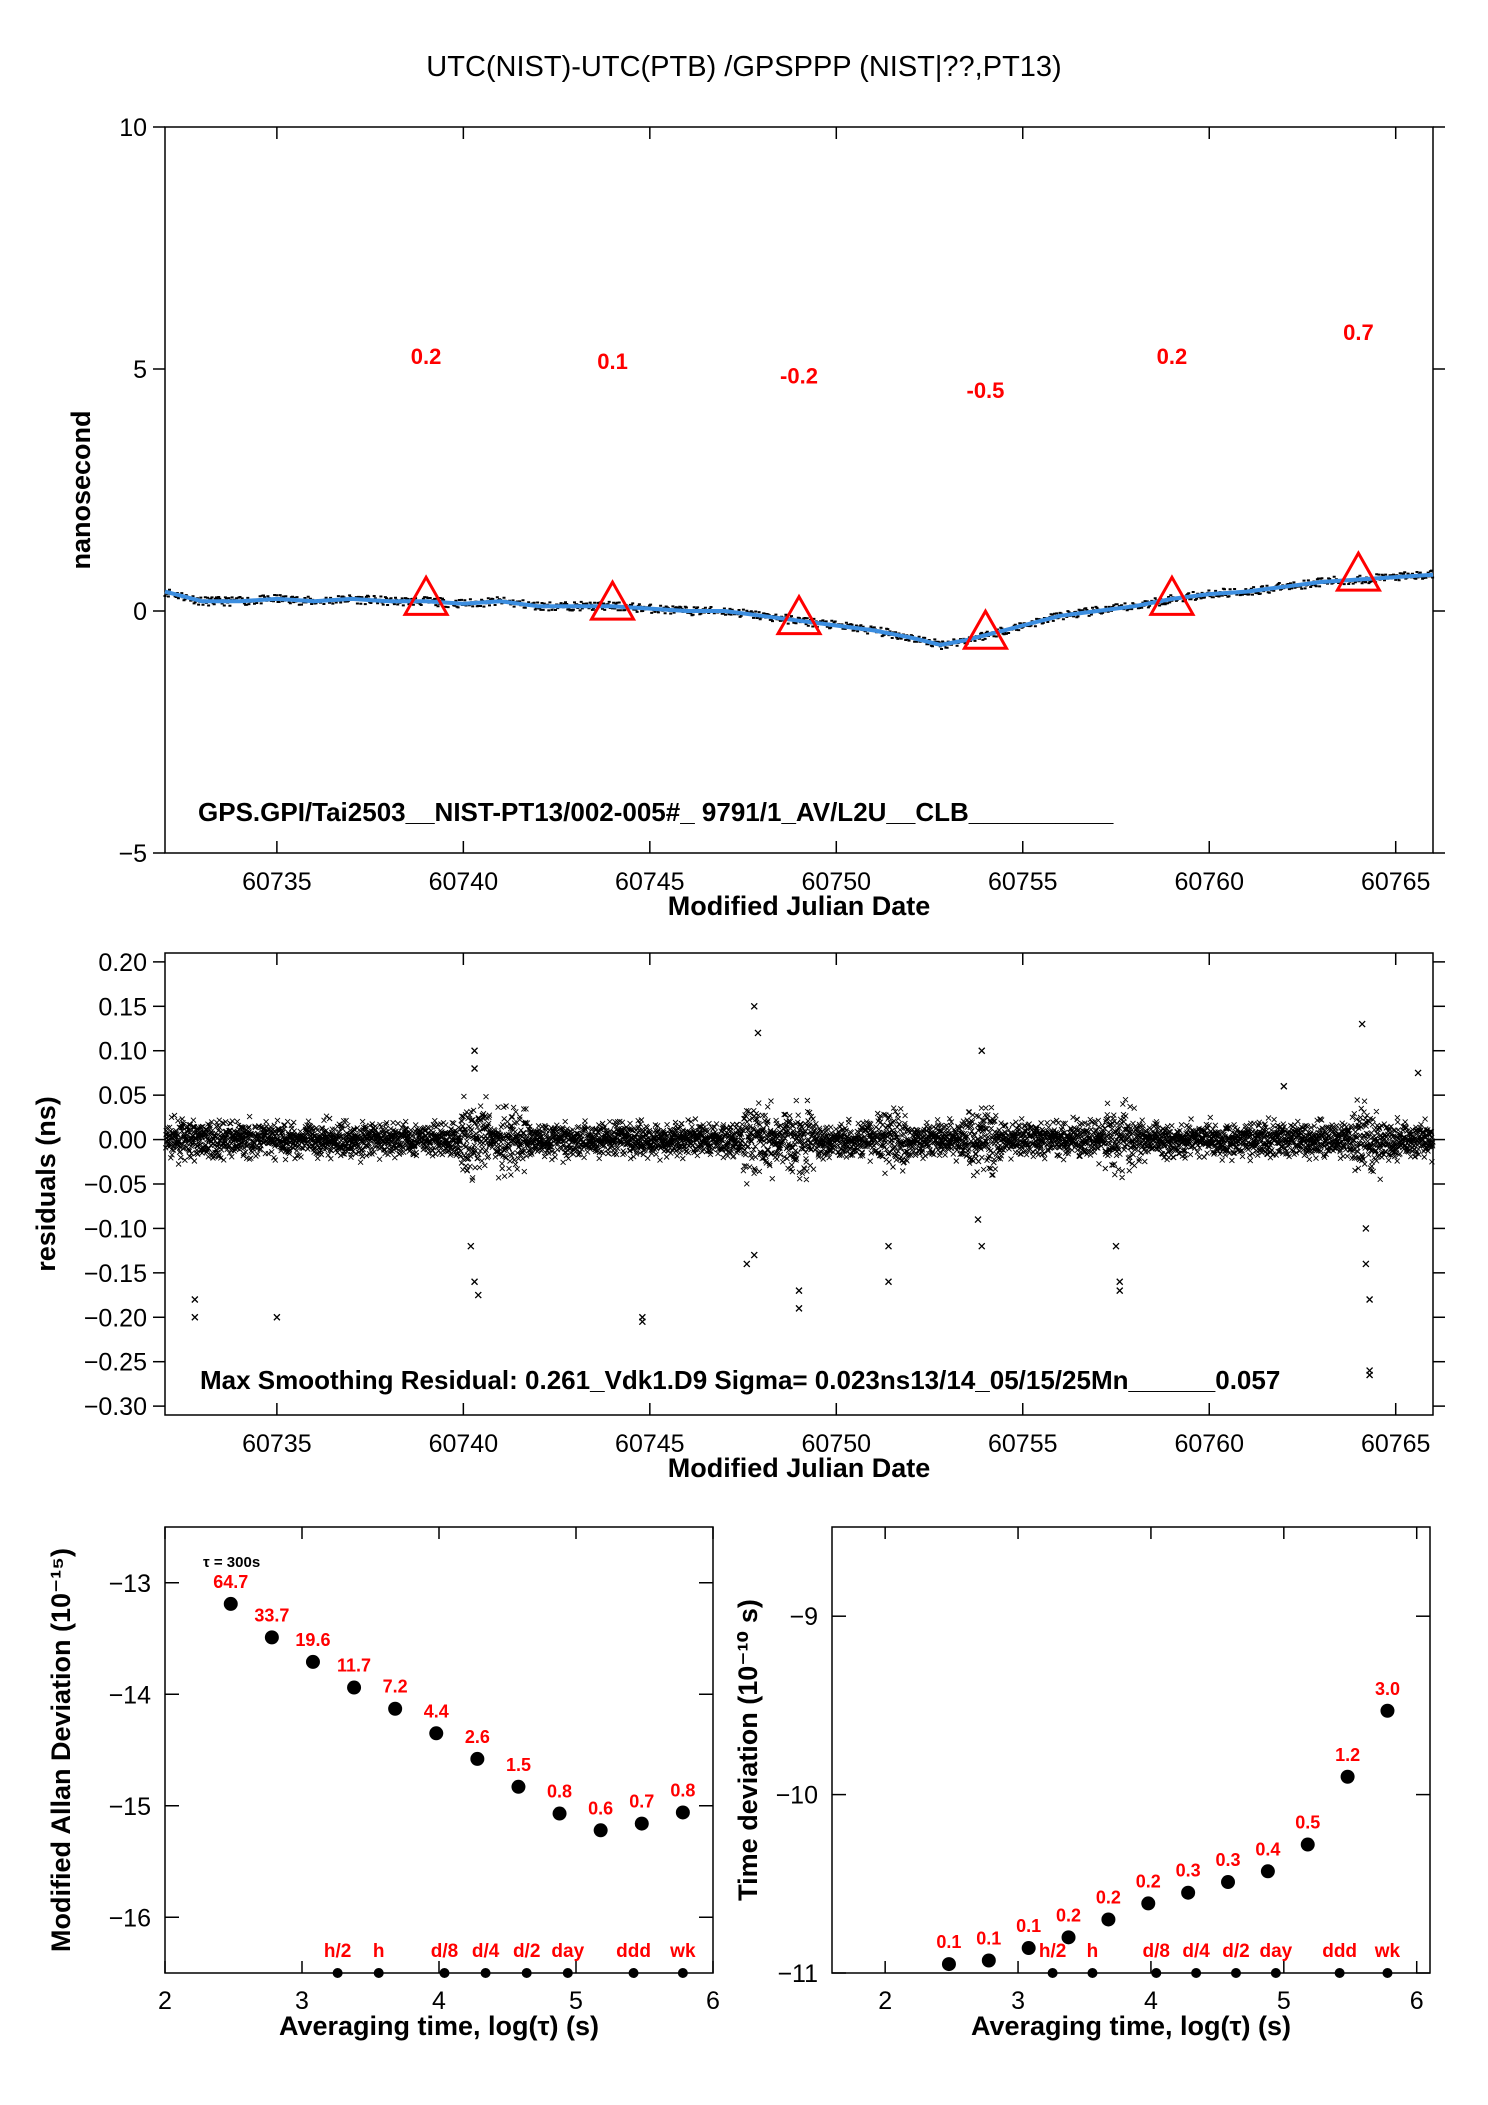  Describe the element at coordinates (713, 2001) in the screenshot. I see `x-tick-label: 6` at that location.